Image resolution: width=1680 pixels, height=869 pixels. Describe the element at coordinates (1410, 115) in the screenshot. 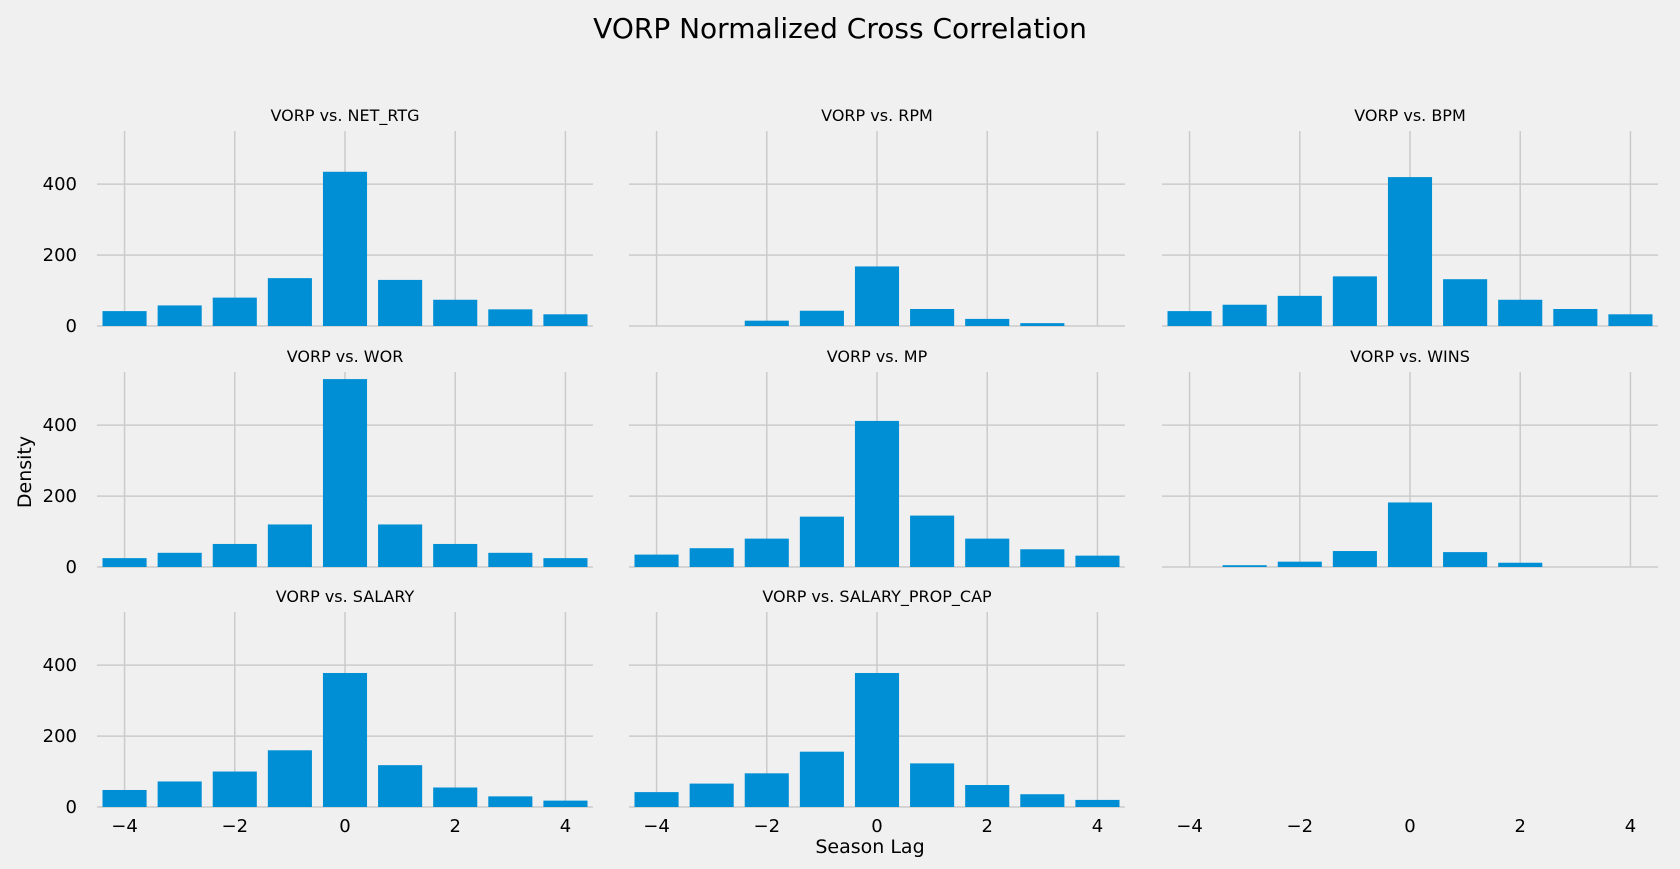

I see `subplot-title: VORP vs. BPM` at that location.